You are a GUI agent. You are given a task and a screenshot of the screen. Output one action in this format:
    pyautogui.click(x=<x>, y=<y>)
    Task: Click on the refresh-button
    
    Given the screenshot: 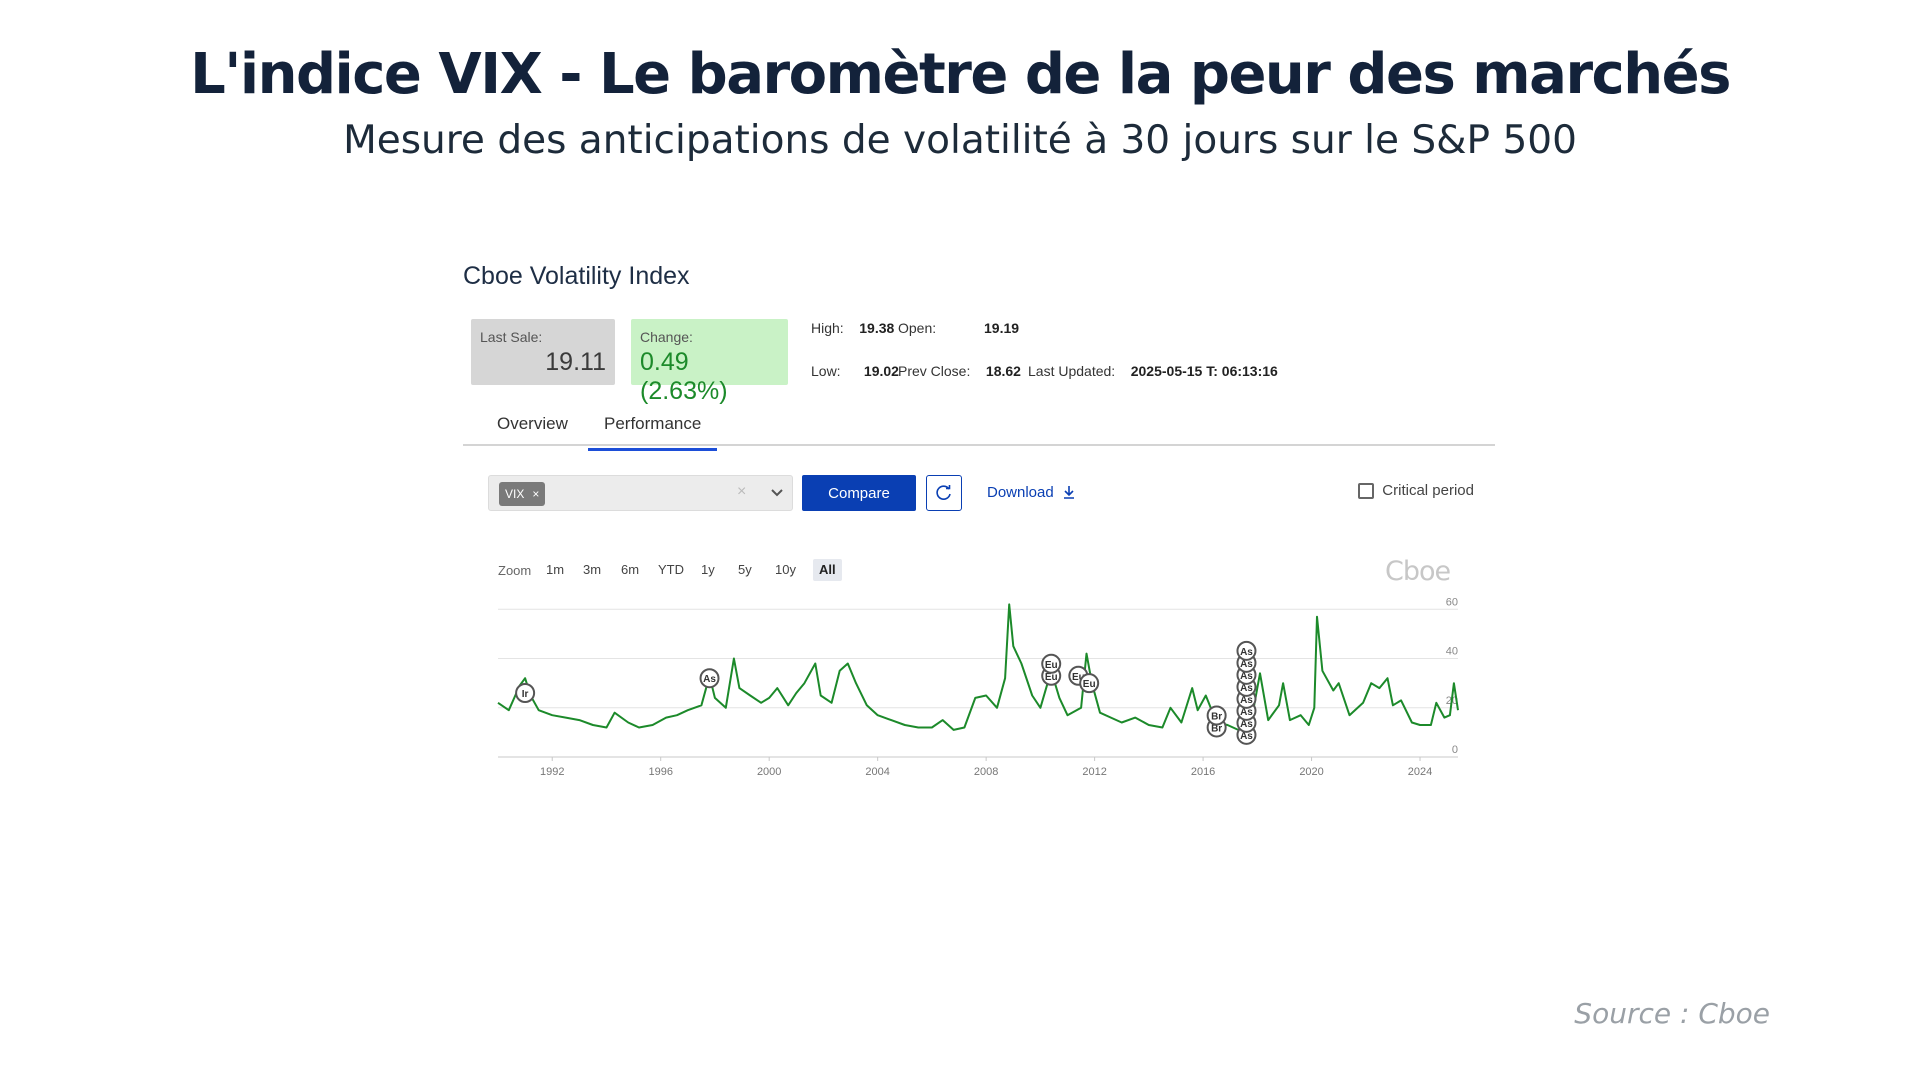 What is the action you would take?
    pyautogui.click(x=944, y=493)
    